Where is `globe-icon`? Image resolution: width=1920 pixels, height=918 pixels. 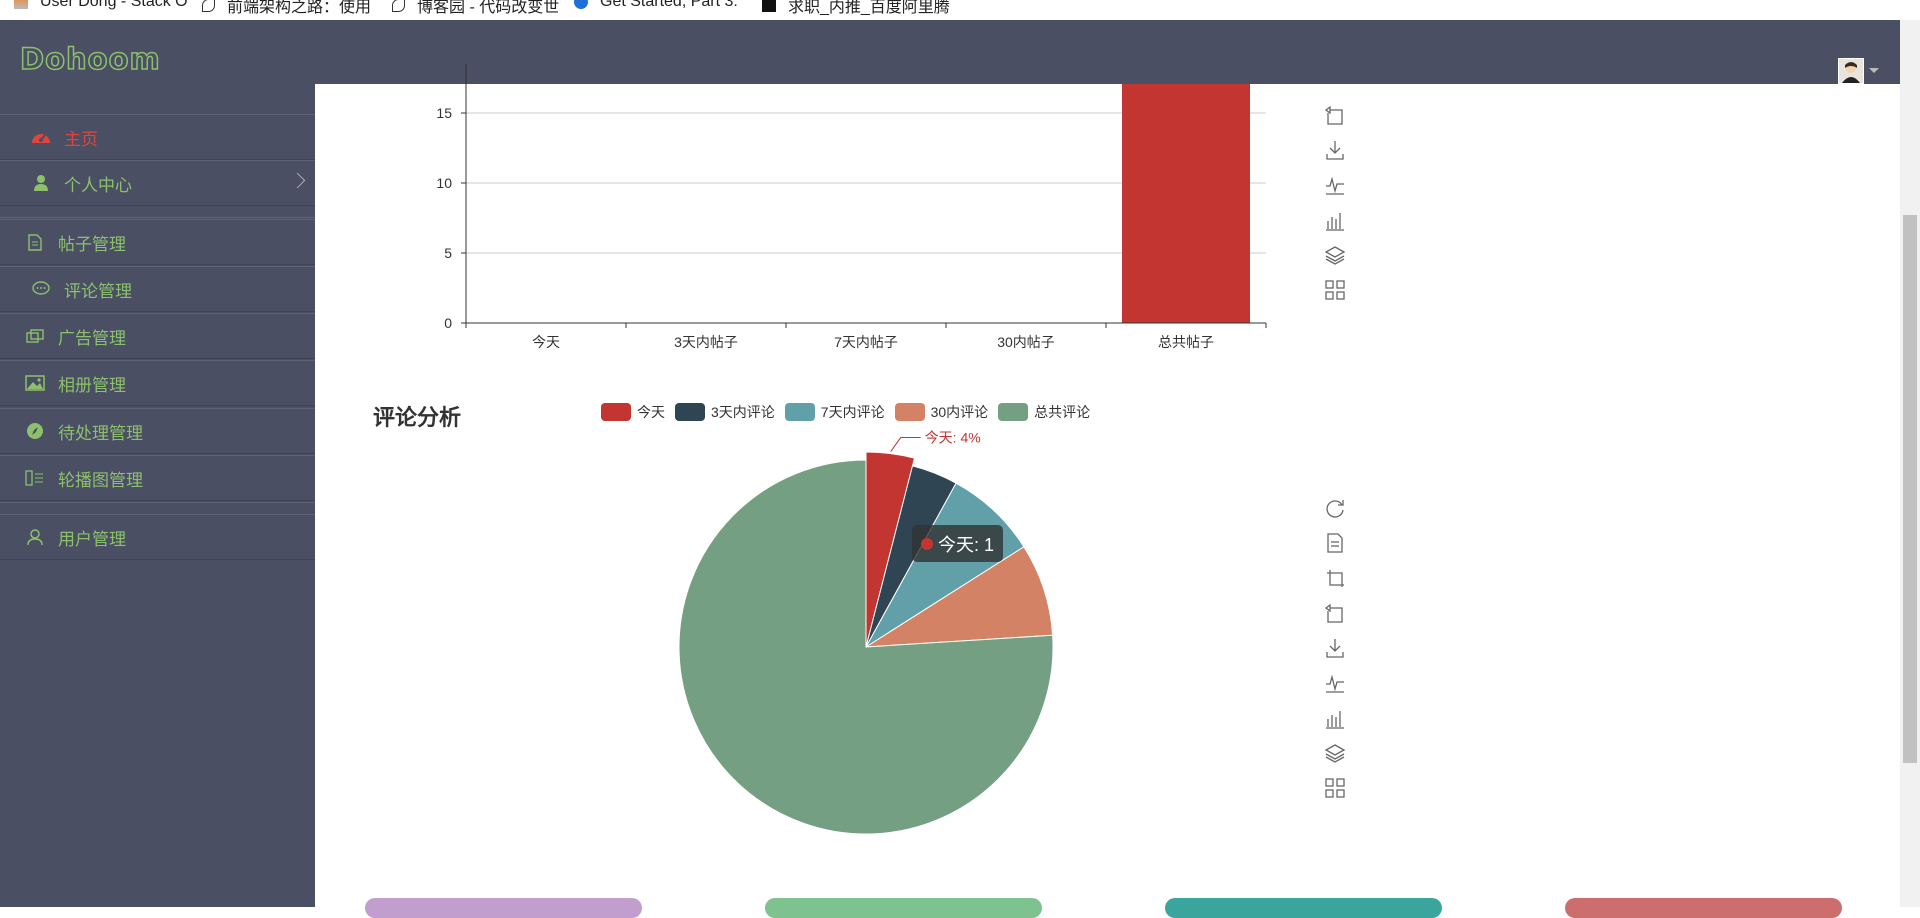 globe-icon is located at coordinates (581, 4).